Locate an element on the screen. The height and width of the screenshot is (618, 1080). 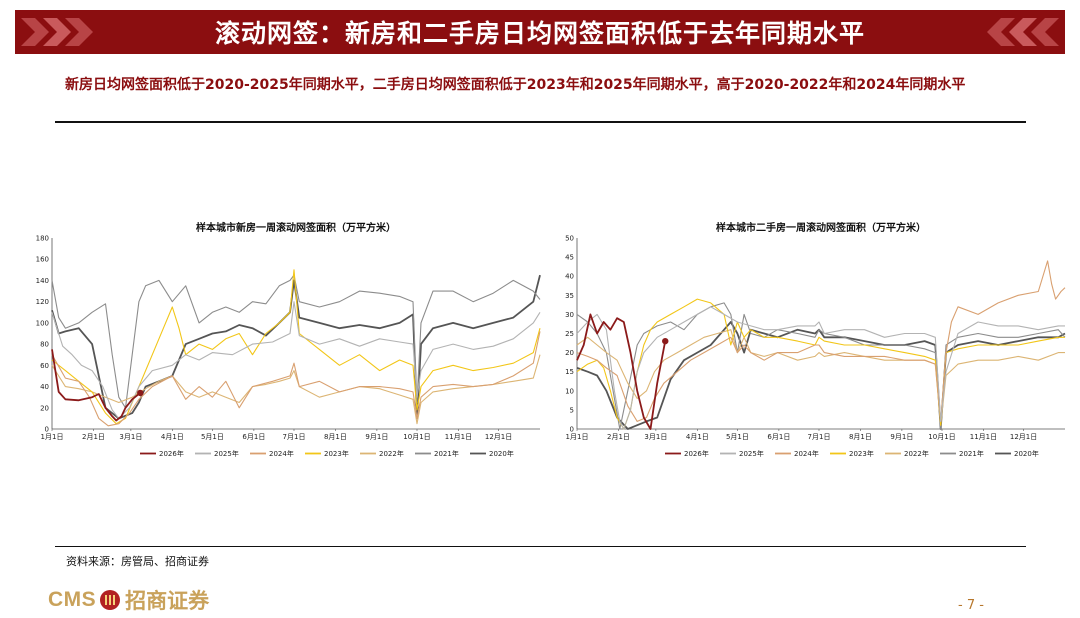
y-tick-label: 160 is located at coordinates (42, 260).